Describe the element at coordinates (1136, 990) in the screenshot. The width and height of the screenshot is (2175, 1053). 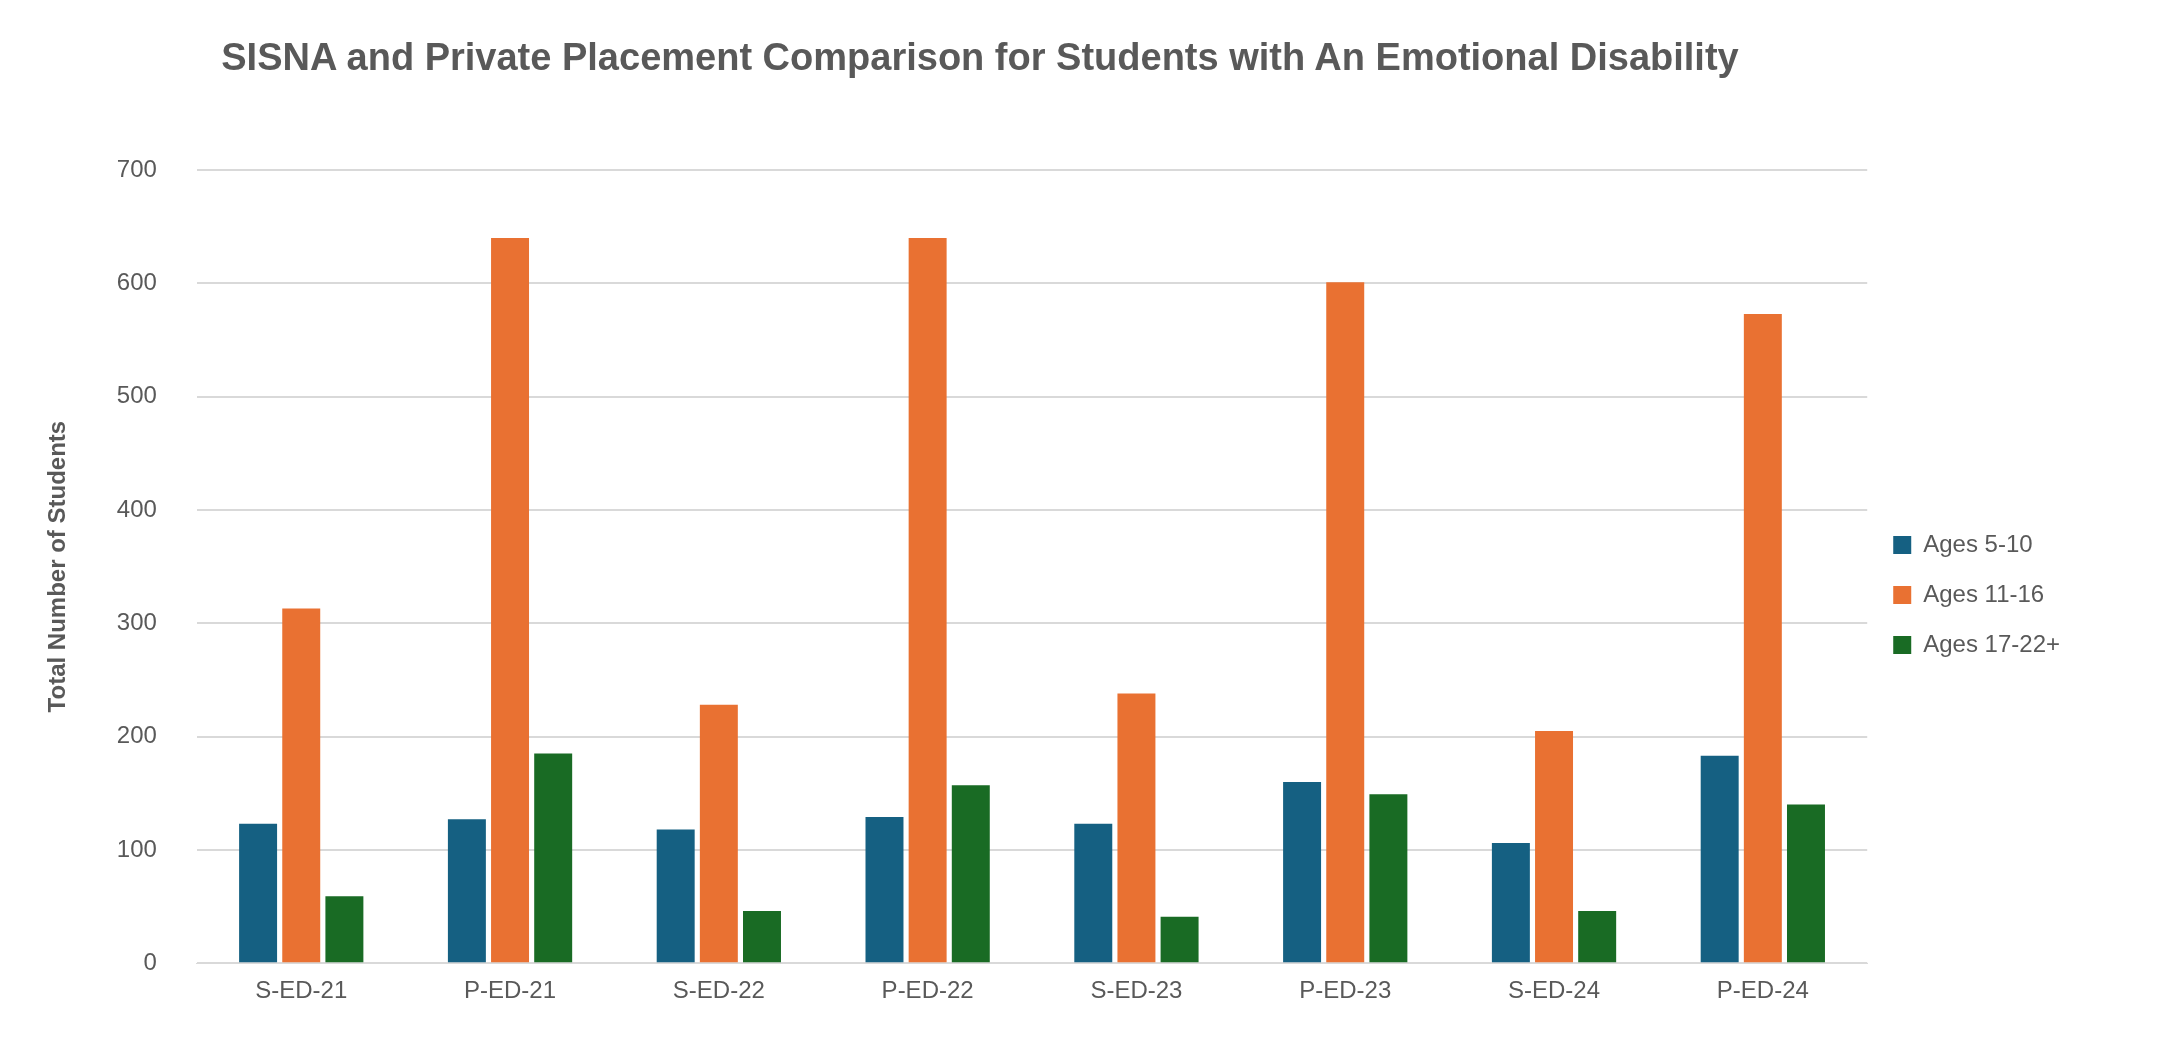
I see `x-tick-label: S-ED-23` at that location.